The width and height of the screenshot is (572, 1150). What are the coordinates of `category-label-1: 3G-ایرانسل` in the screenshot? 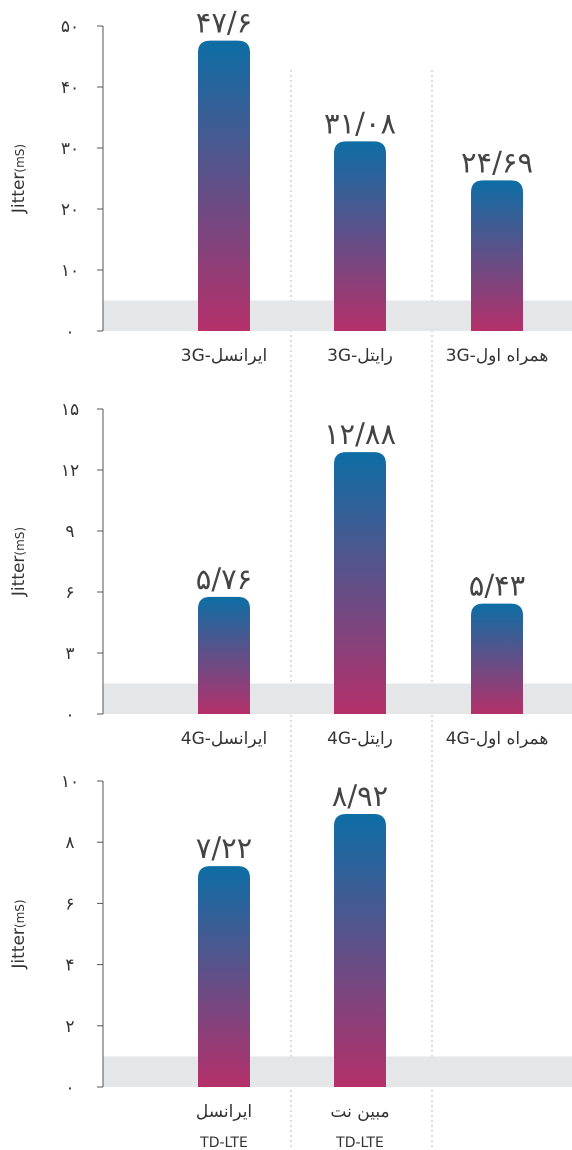 It's located at (224, 356).